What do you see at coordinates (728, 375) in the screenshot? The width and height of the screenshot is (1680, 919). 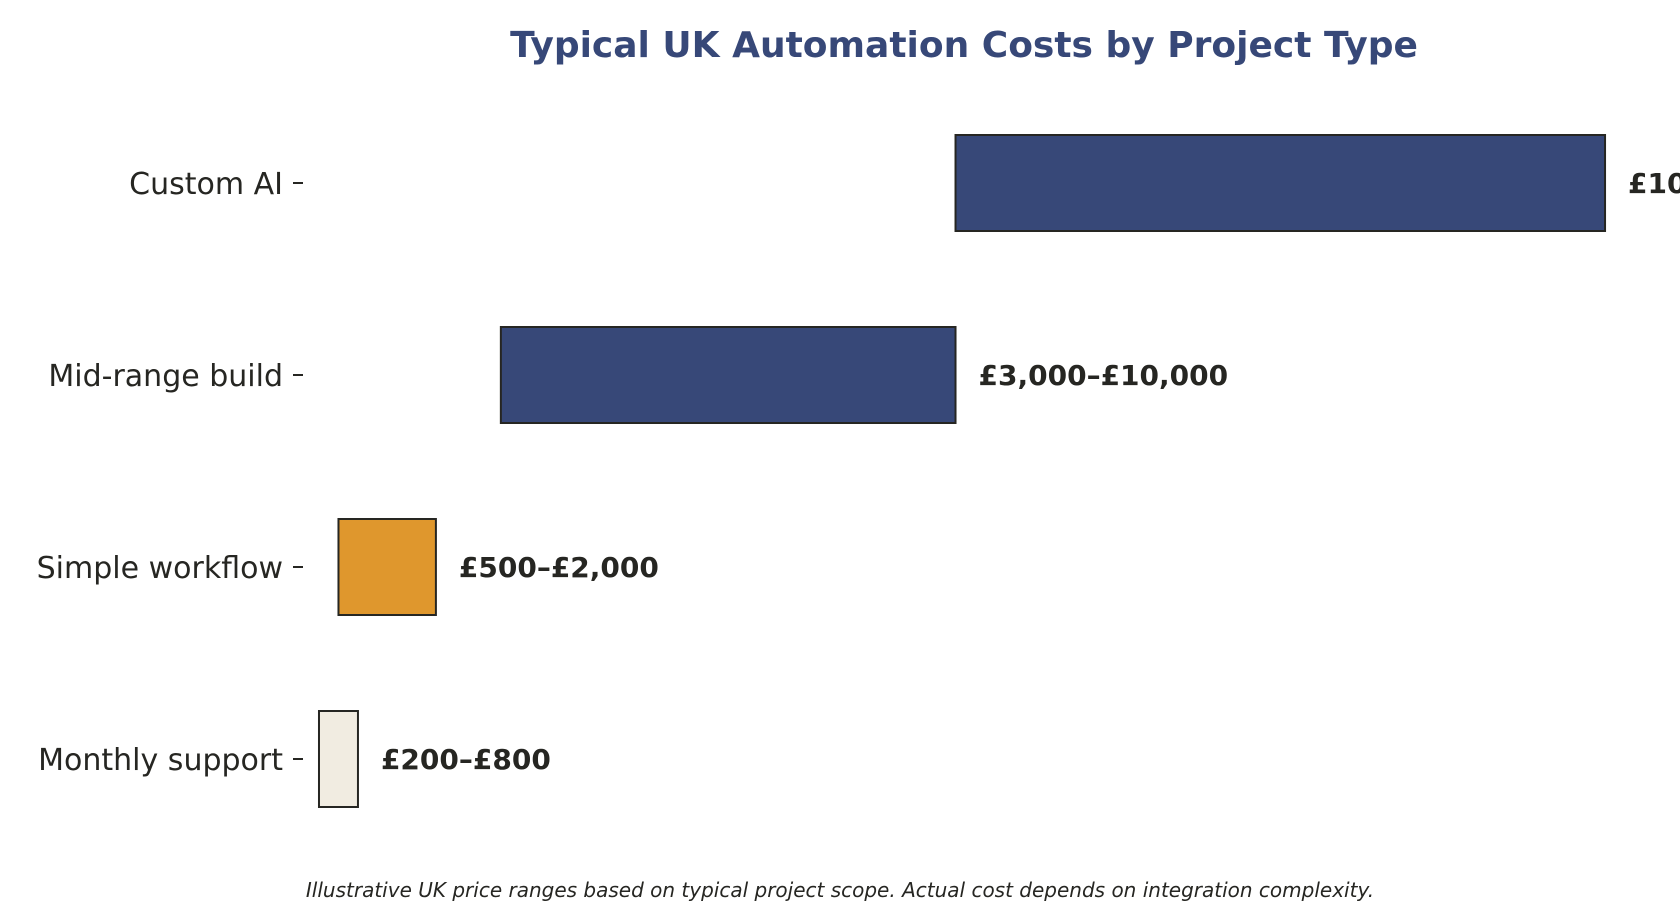 I see `bar-mid-range-build` at bounding box center [728, 375].